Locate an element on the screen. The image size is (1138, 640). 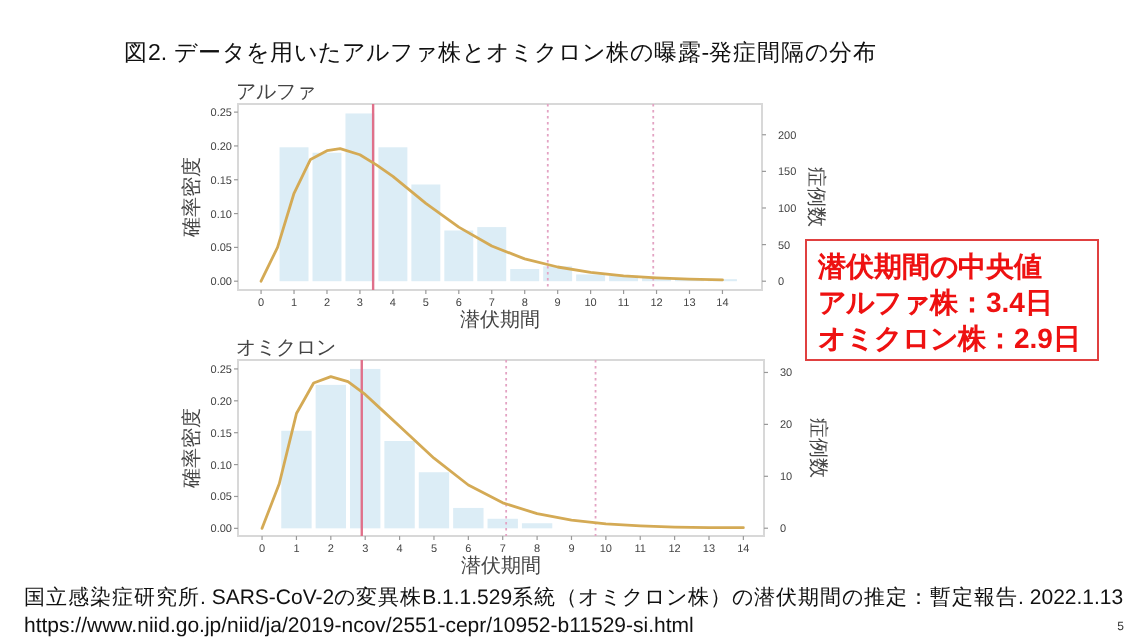
text: https://www.niid.go.jp/niid/ja/2019-ncov/2551-cepr/10952-b11529-si.html is located at coordinates (359, 626).